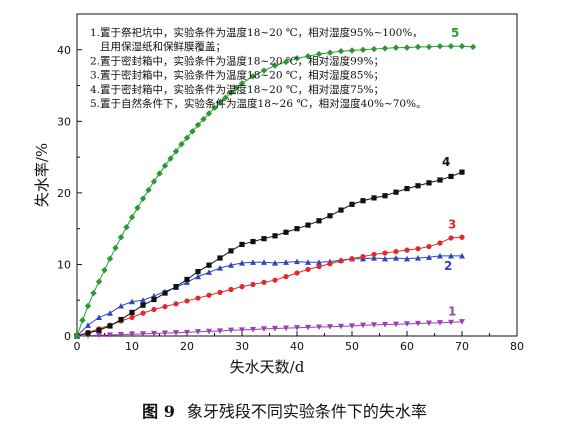  Describe the element at coordinates (64, 121) in the screenshot. I see `y-tick-label: 30` at that location.